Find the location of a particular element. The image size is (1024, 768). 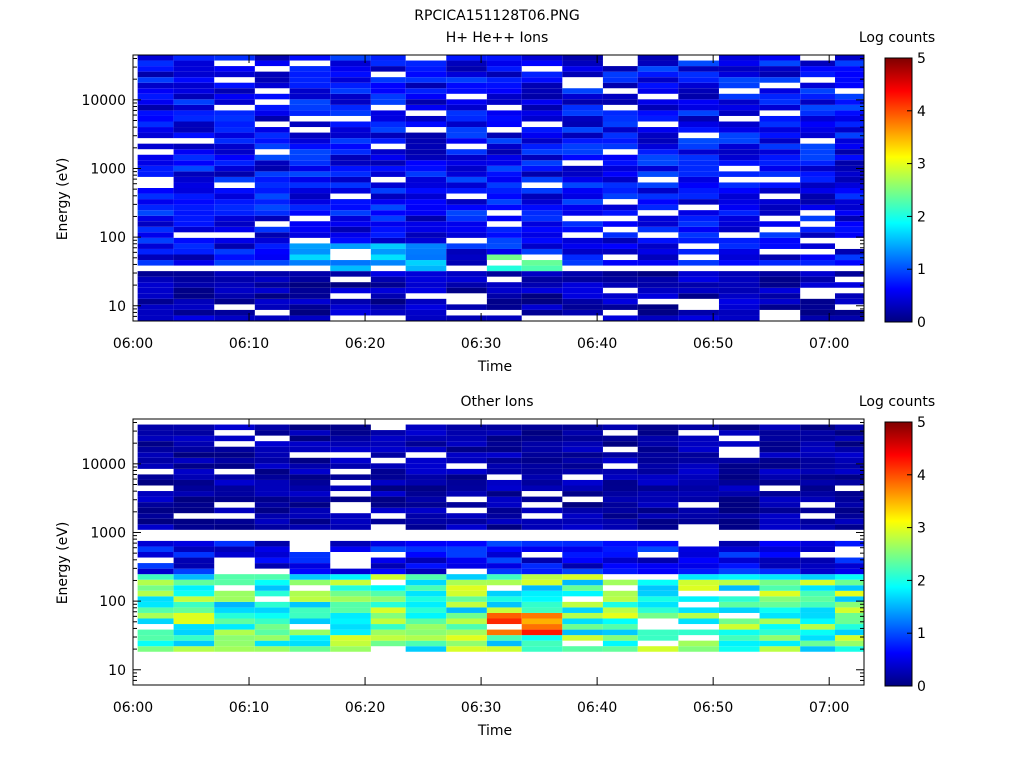

colorbar-tick-label: 4 is located at coordinates (921, 112).